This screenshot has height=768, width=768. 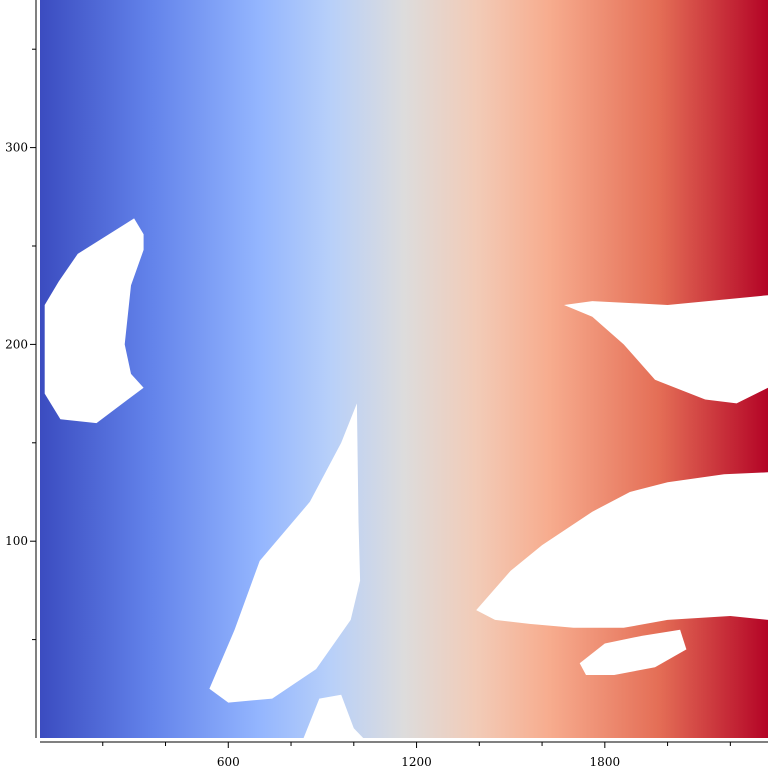 I want to click on y-tick-label: 200, so click(x=16, y=344).